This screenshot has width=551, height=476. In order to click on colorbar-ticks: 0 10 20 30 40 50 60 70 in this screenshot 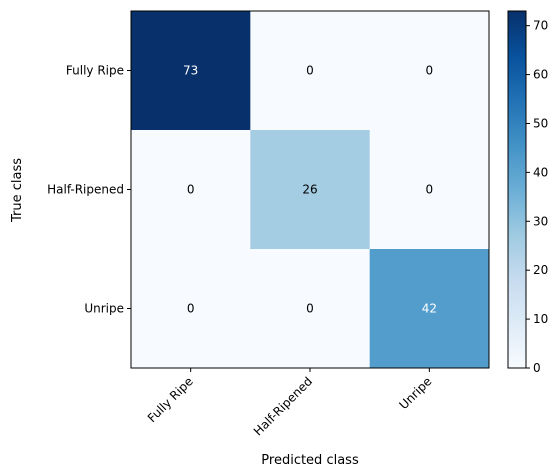, I will do `click(537, 197)`.